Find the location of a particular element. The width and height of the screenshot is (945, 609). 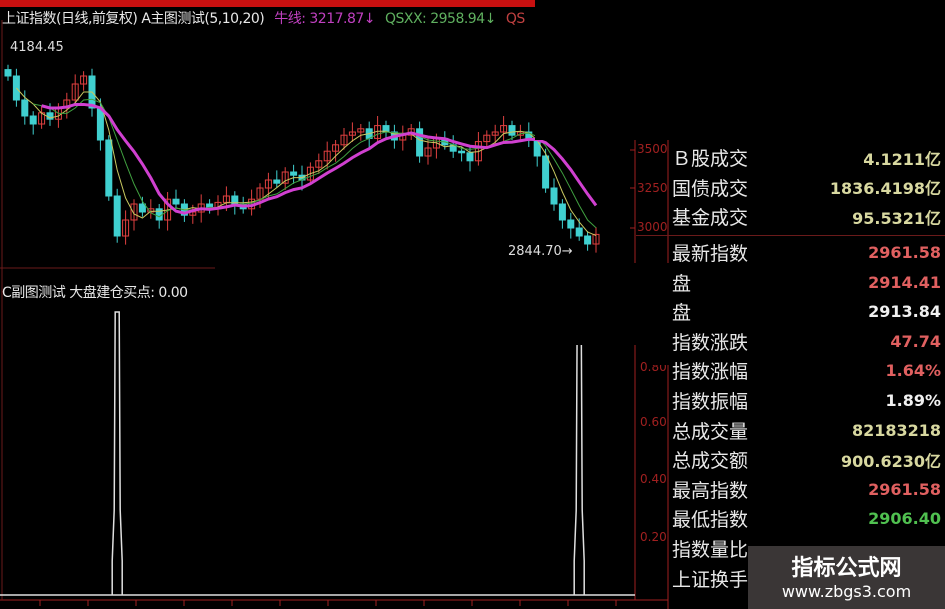

quote-value: 47.74 is located at coordinates (915, 341).